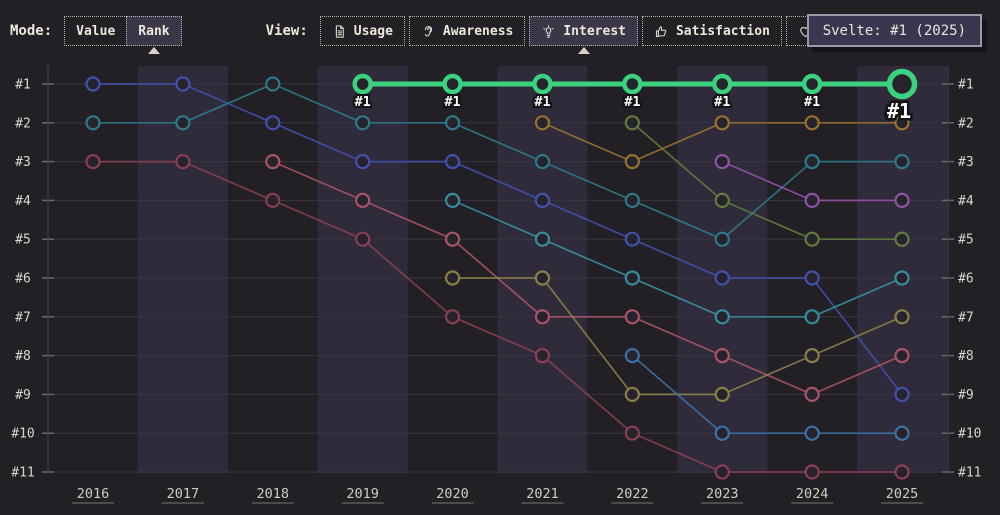  I want to click on series-maroon-point-2016, so click(93, 162).